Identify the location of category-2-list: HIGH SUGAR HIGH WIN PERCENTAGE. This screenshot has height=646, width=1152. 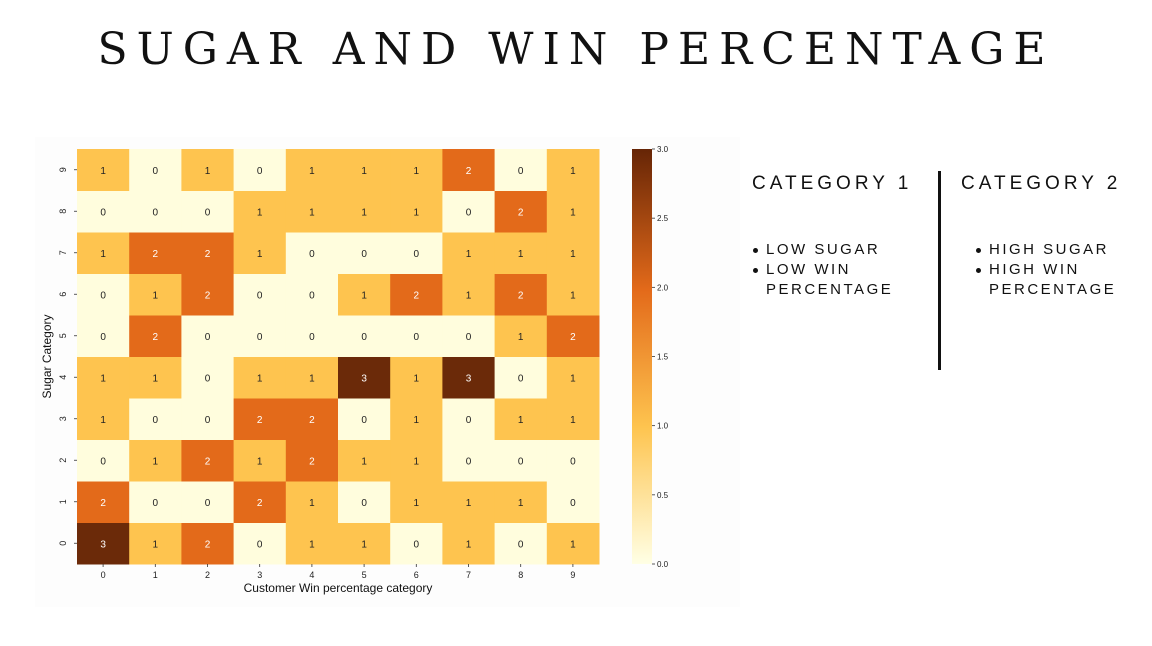
(1055, 270).